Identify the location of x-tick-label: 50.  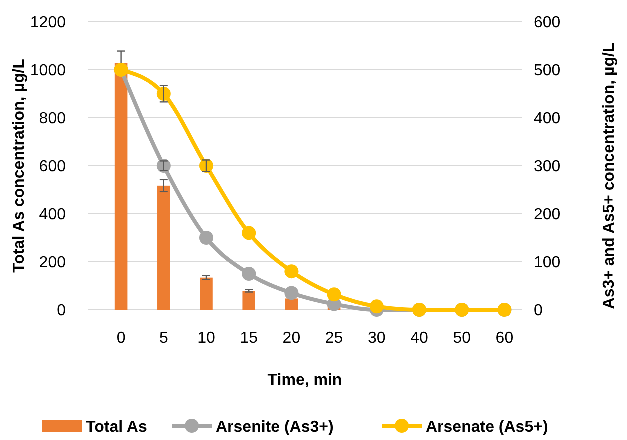
(462, 338).